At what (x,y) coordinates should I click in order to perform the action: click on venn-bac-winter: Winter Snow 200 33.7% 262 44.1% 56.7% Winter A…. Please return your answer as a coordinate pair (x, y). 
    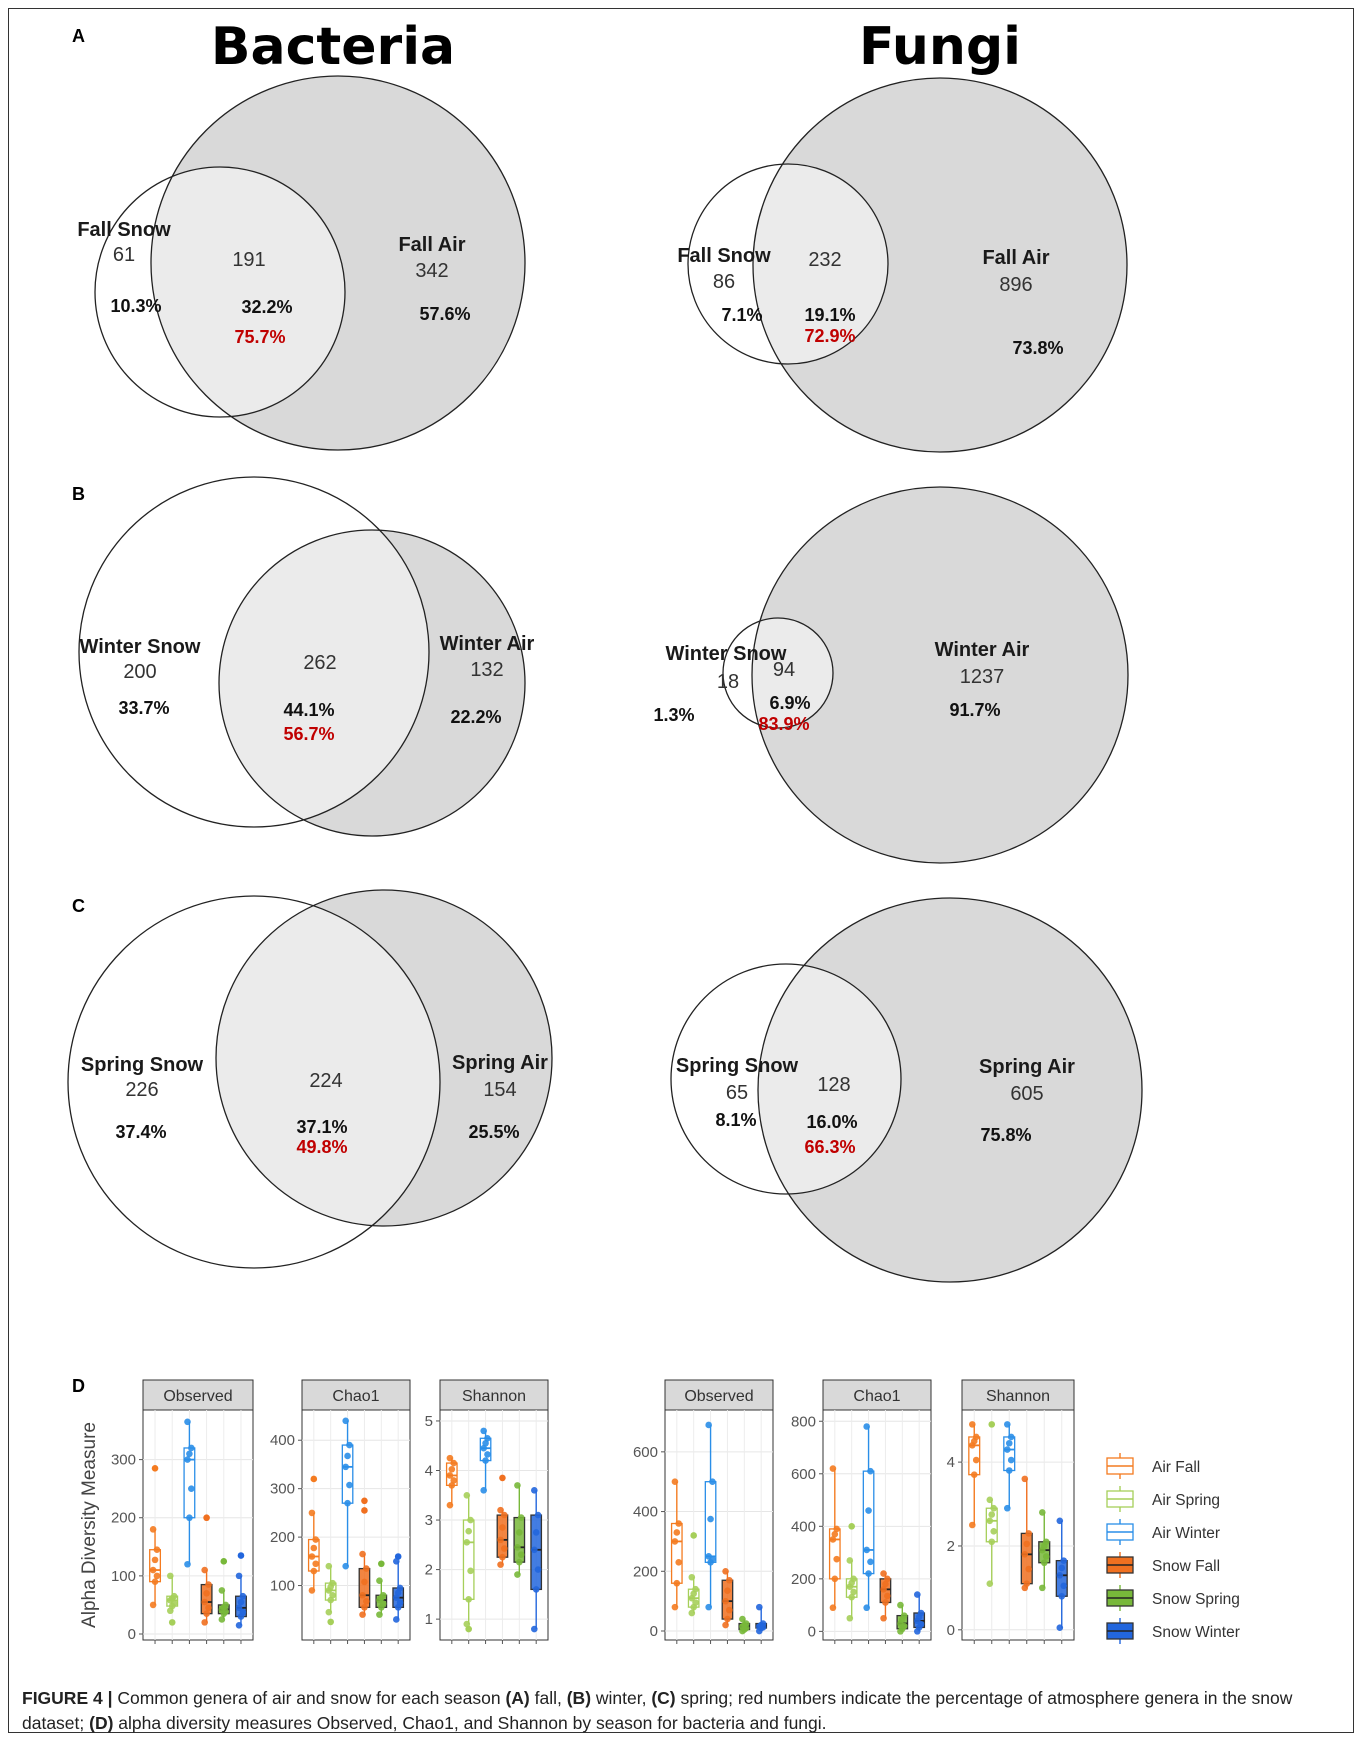
    Looking at the image, I should click on (306, 656).